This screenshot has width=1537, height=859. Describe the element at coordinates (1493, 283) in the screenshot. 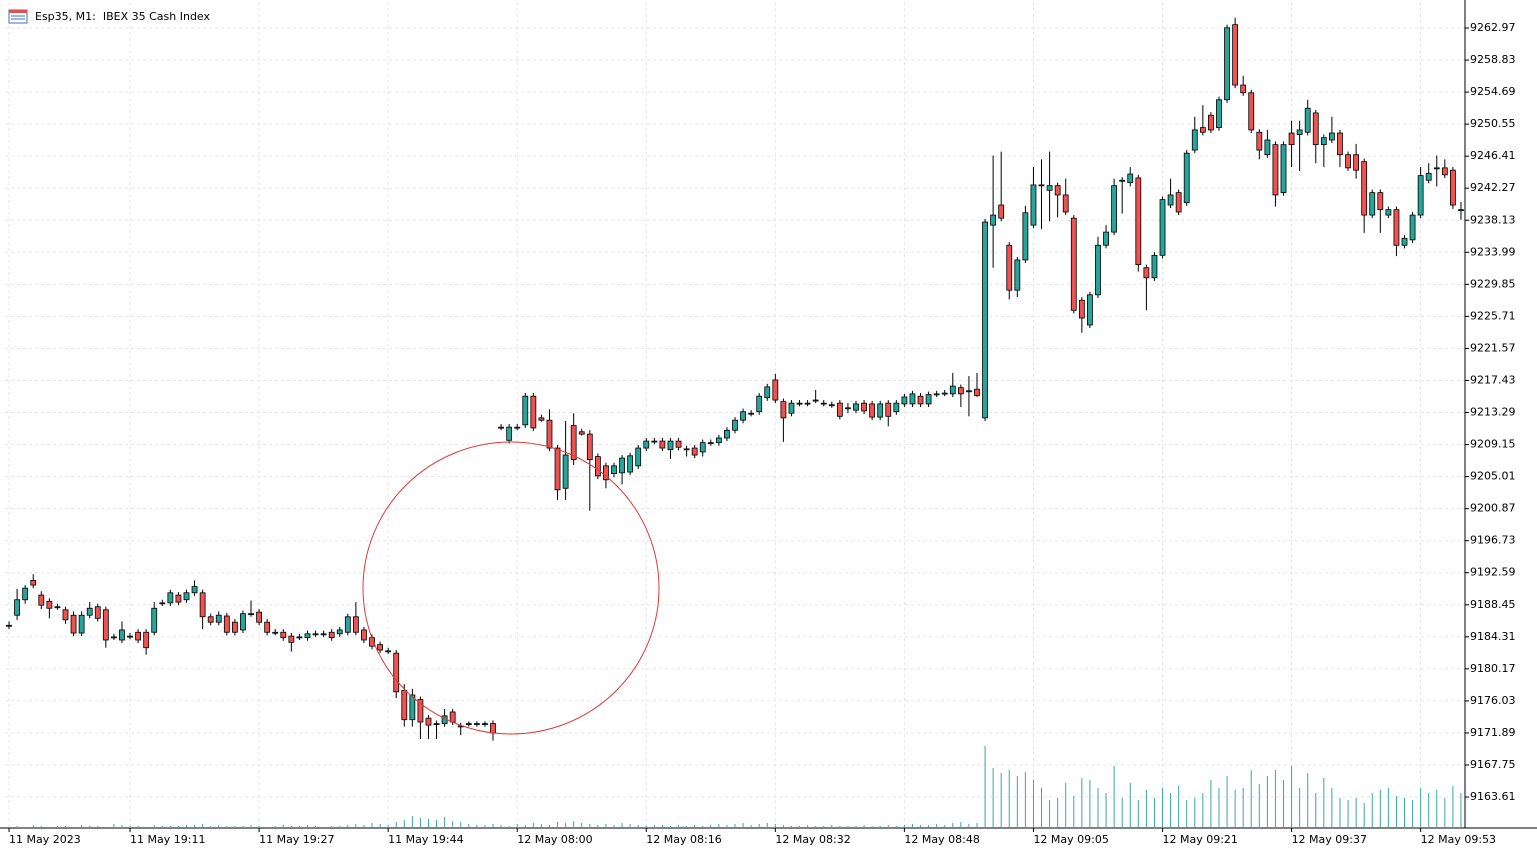

I see `y-tick-label: 9229.85` at that location.